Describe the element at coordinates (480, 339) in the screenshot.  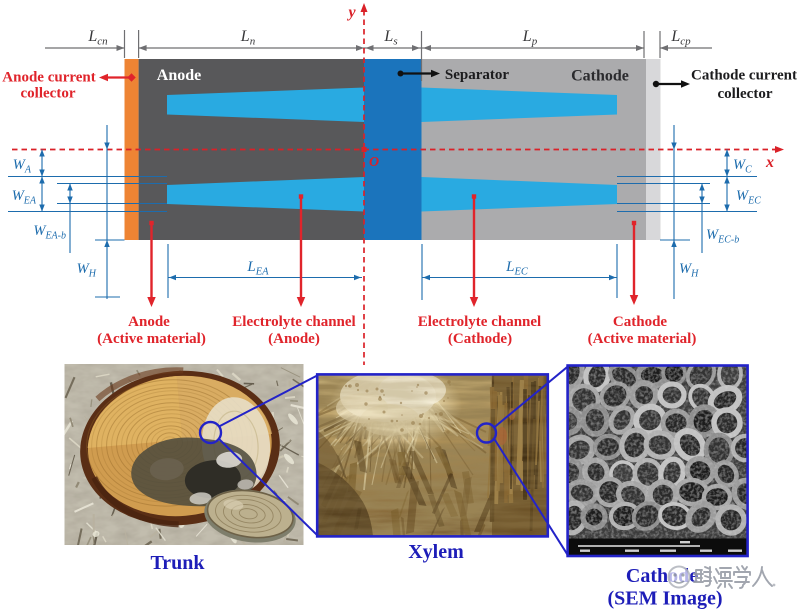
I see `svg-text: (Cathode)` at that location.